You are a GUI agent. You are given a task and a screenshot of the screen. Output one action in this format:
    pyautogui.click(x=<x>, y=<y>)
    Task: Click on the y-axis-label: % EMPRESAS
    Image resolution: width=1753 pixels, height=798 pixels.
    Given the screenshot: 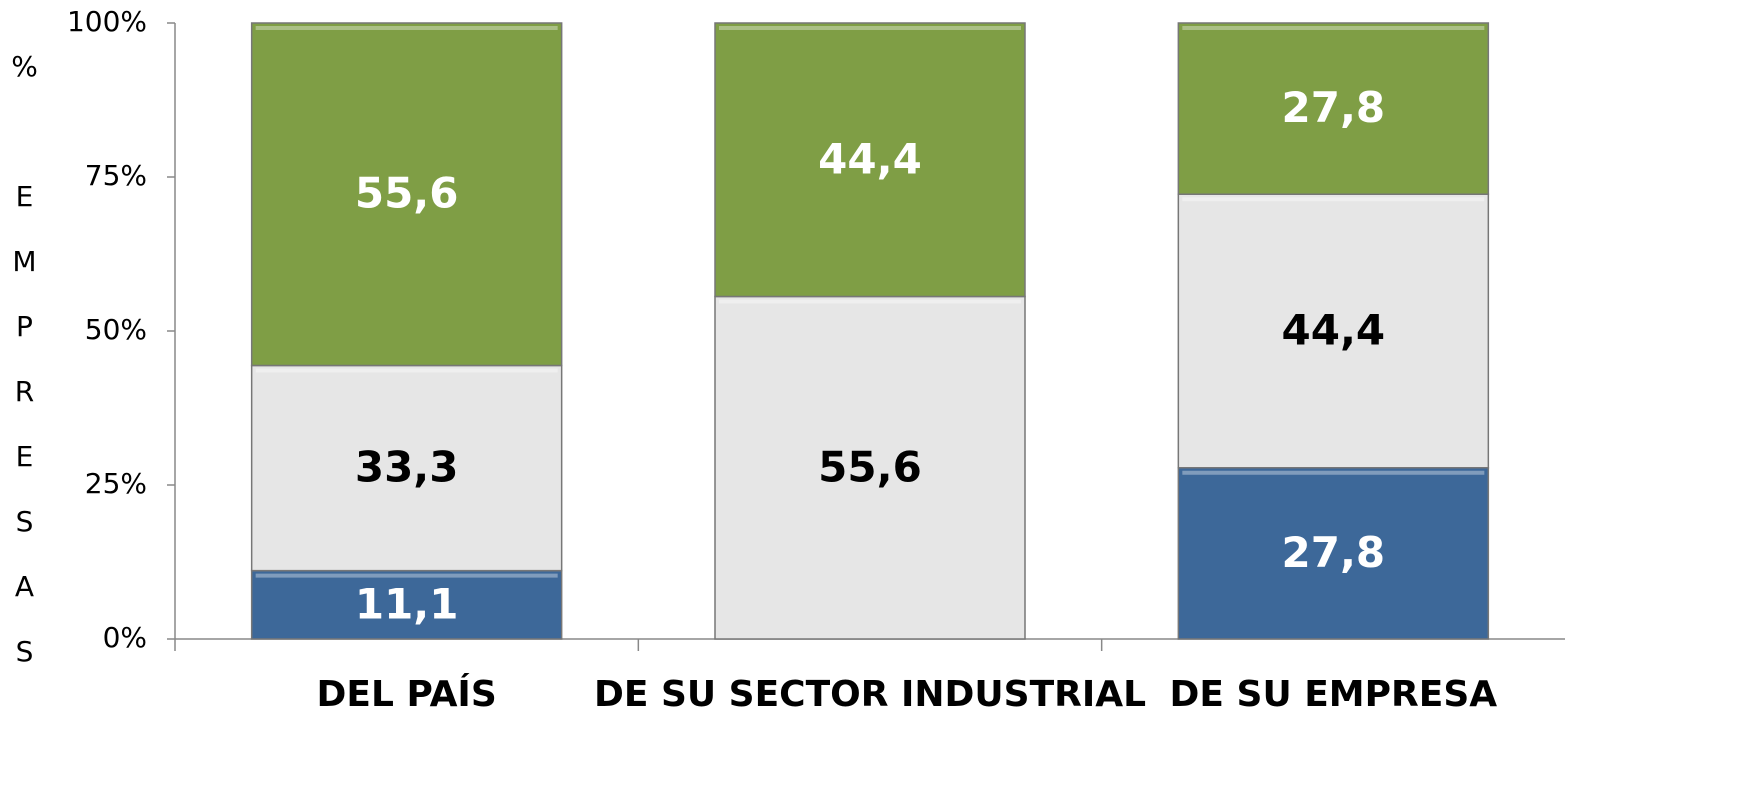 What is the action you would take?
    pyautogui.click(x=24, y=375)
    